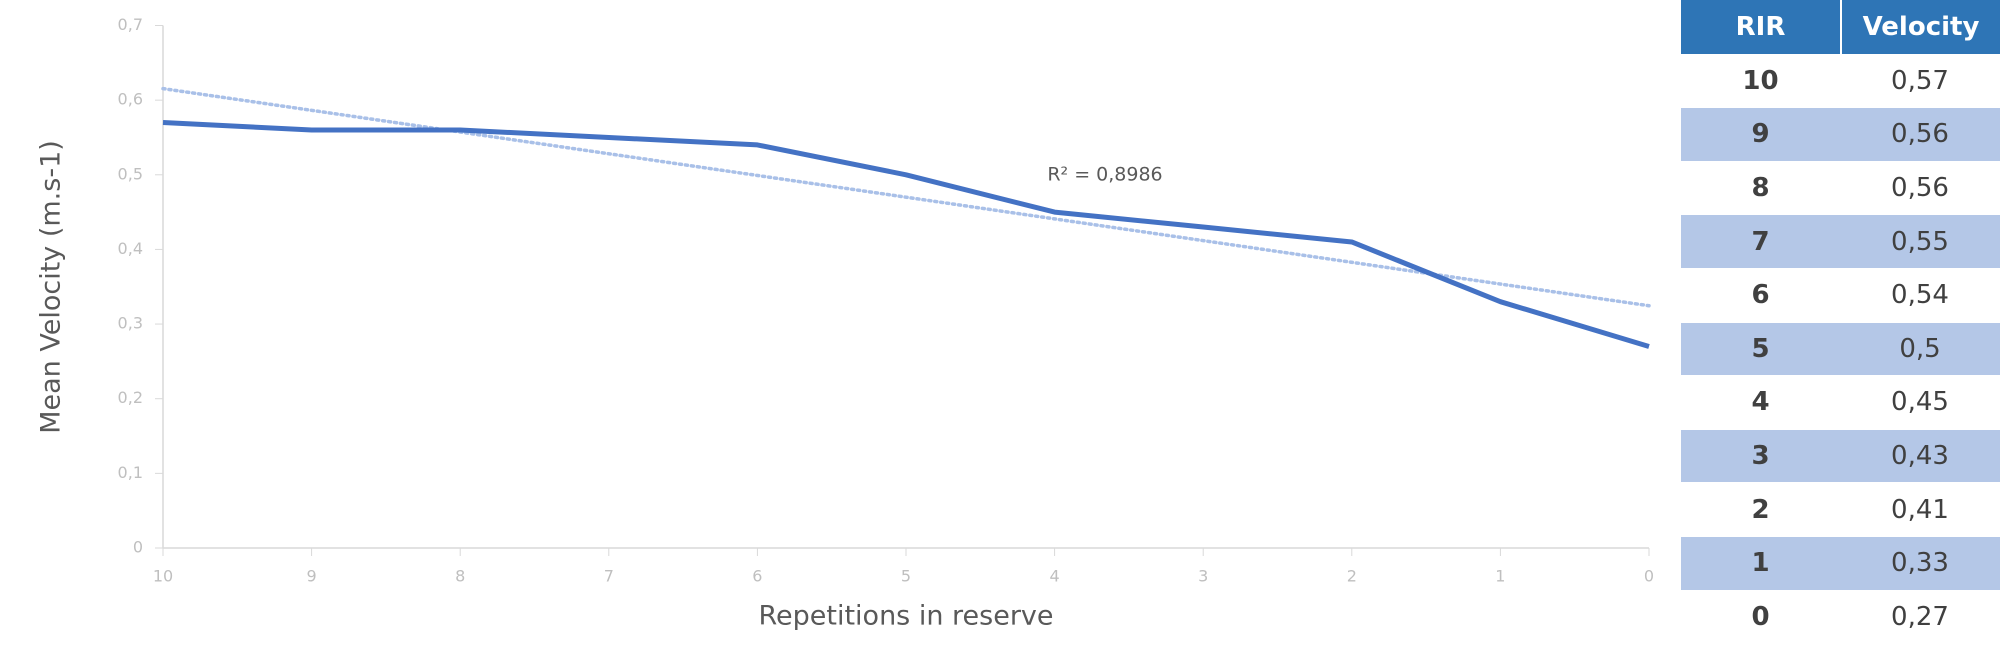 The height and width of the screenshot is (666, 2000). What do you see at coordinates (757, 576) in the screenshot?
I see `x-tick-label: 6` at bounding box center [757, 576].